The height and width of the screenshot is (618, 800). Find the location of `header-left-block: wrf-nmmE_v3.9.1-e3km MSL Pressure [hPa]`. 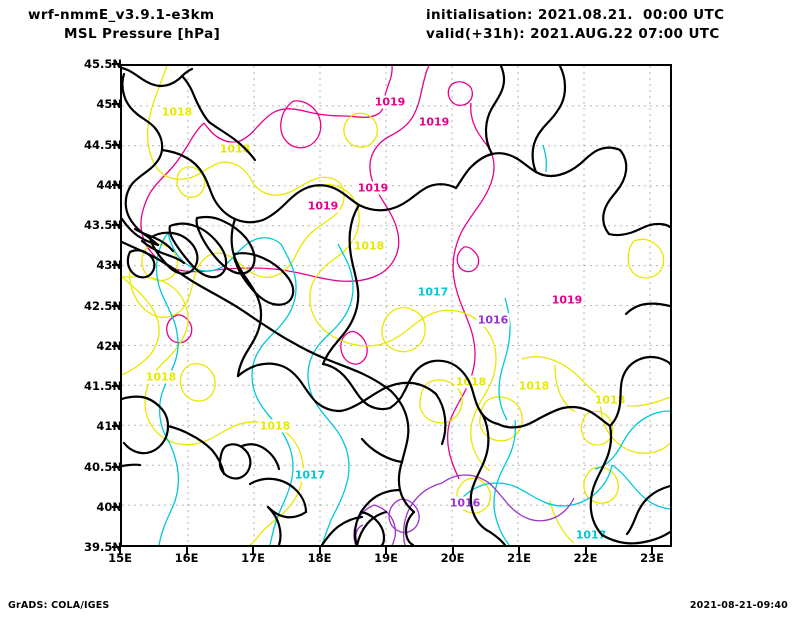

header-left-block: wrf-nmmE_v3.9.1-e3km MSL Pressure [hPa] is located at coordinates (212, 25).